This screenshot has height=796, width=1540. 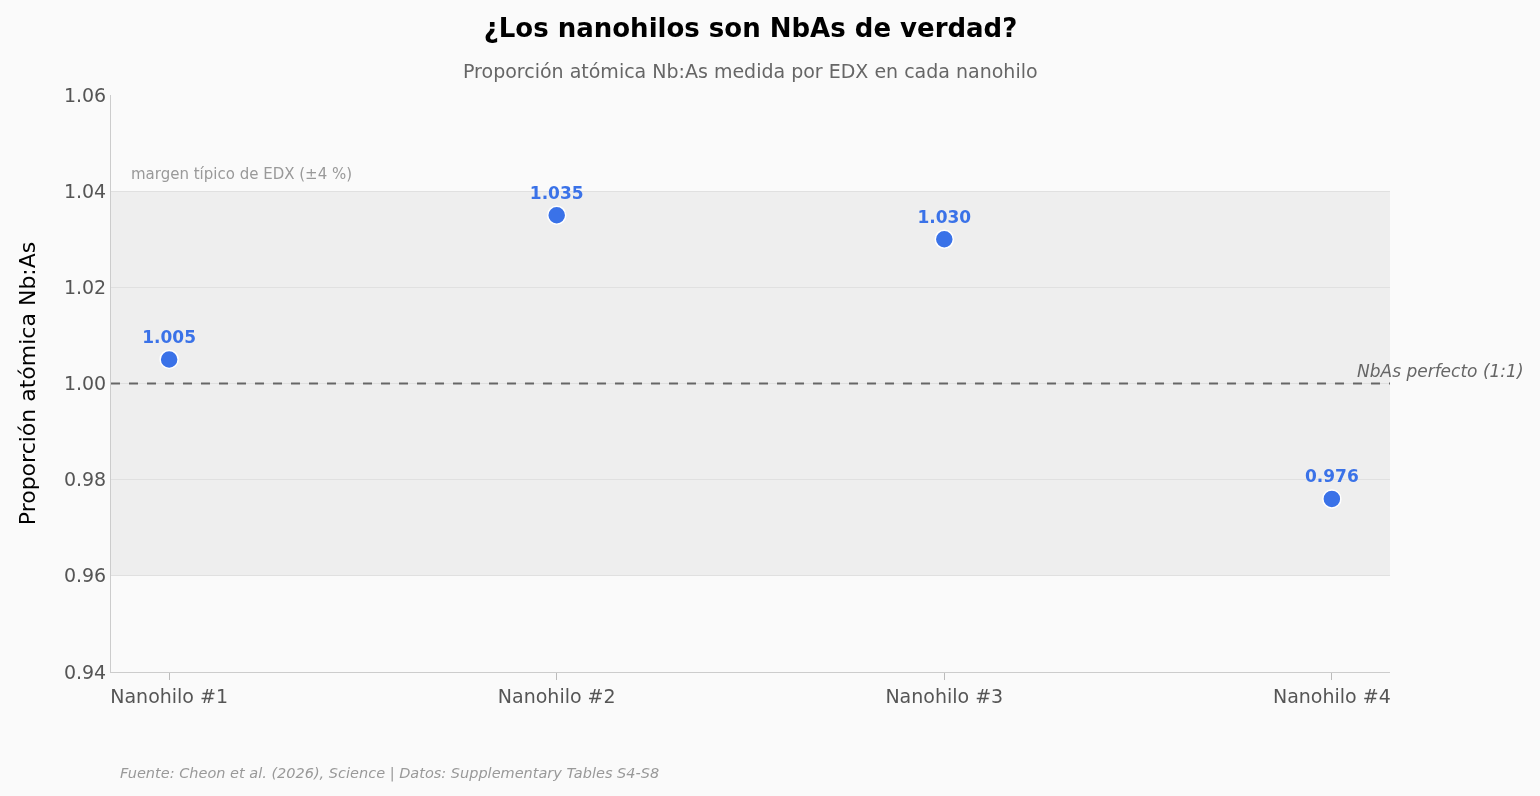 I want to click on data-label: 1.035, so click(x=556, y=192).